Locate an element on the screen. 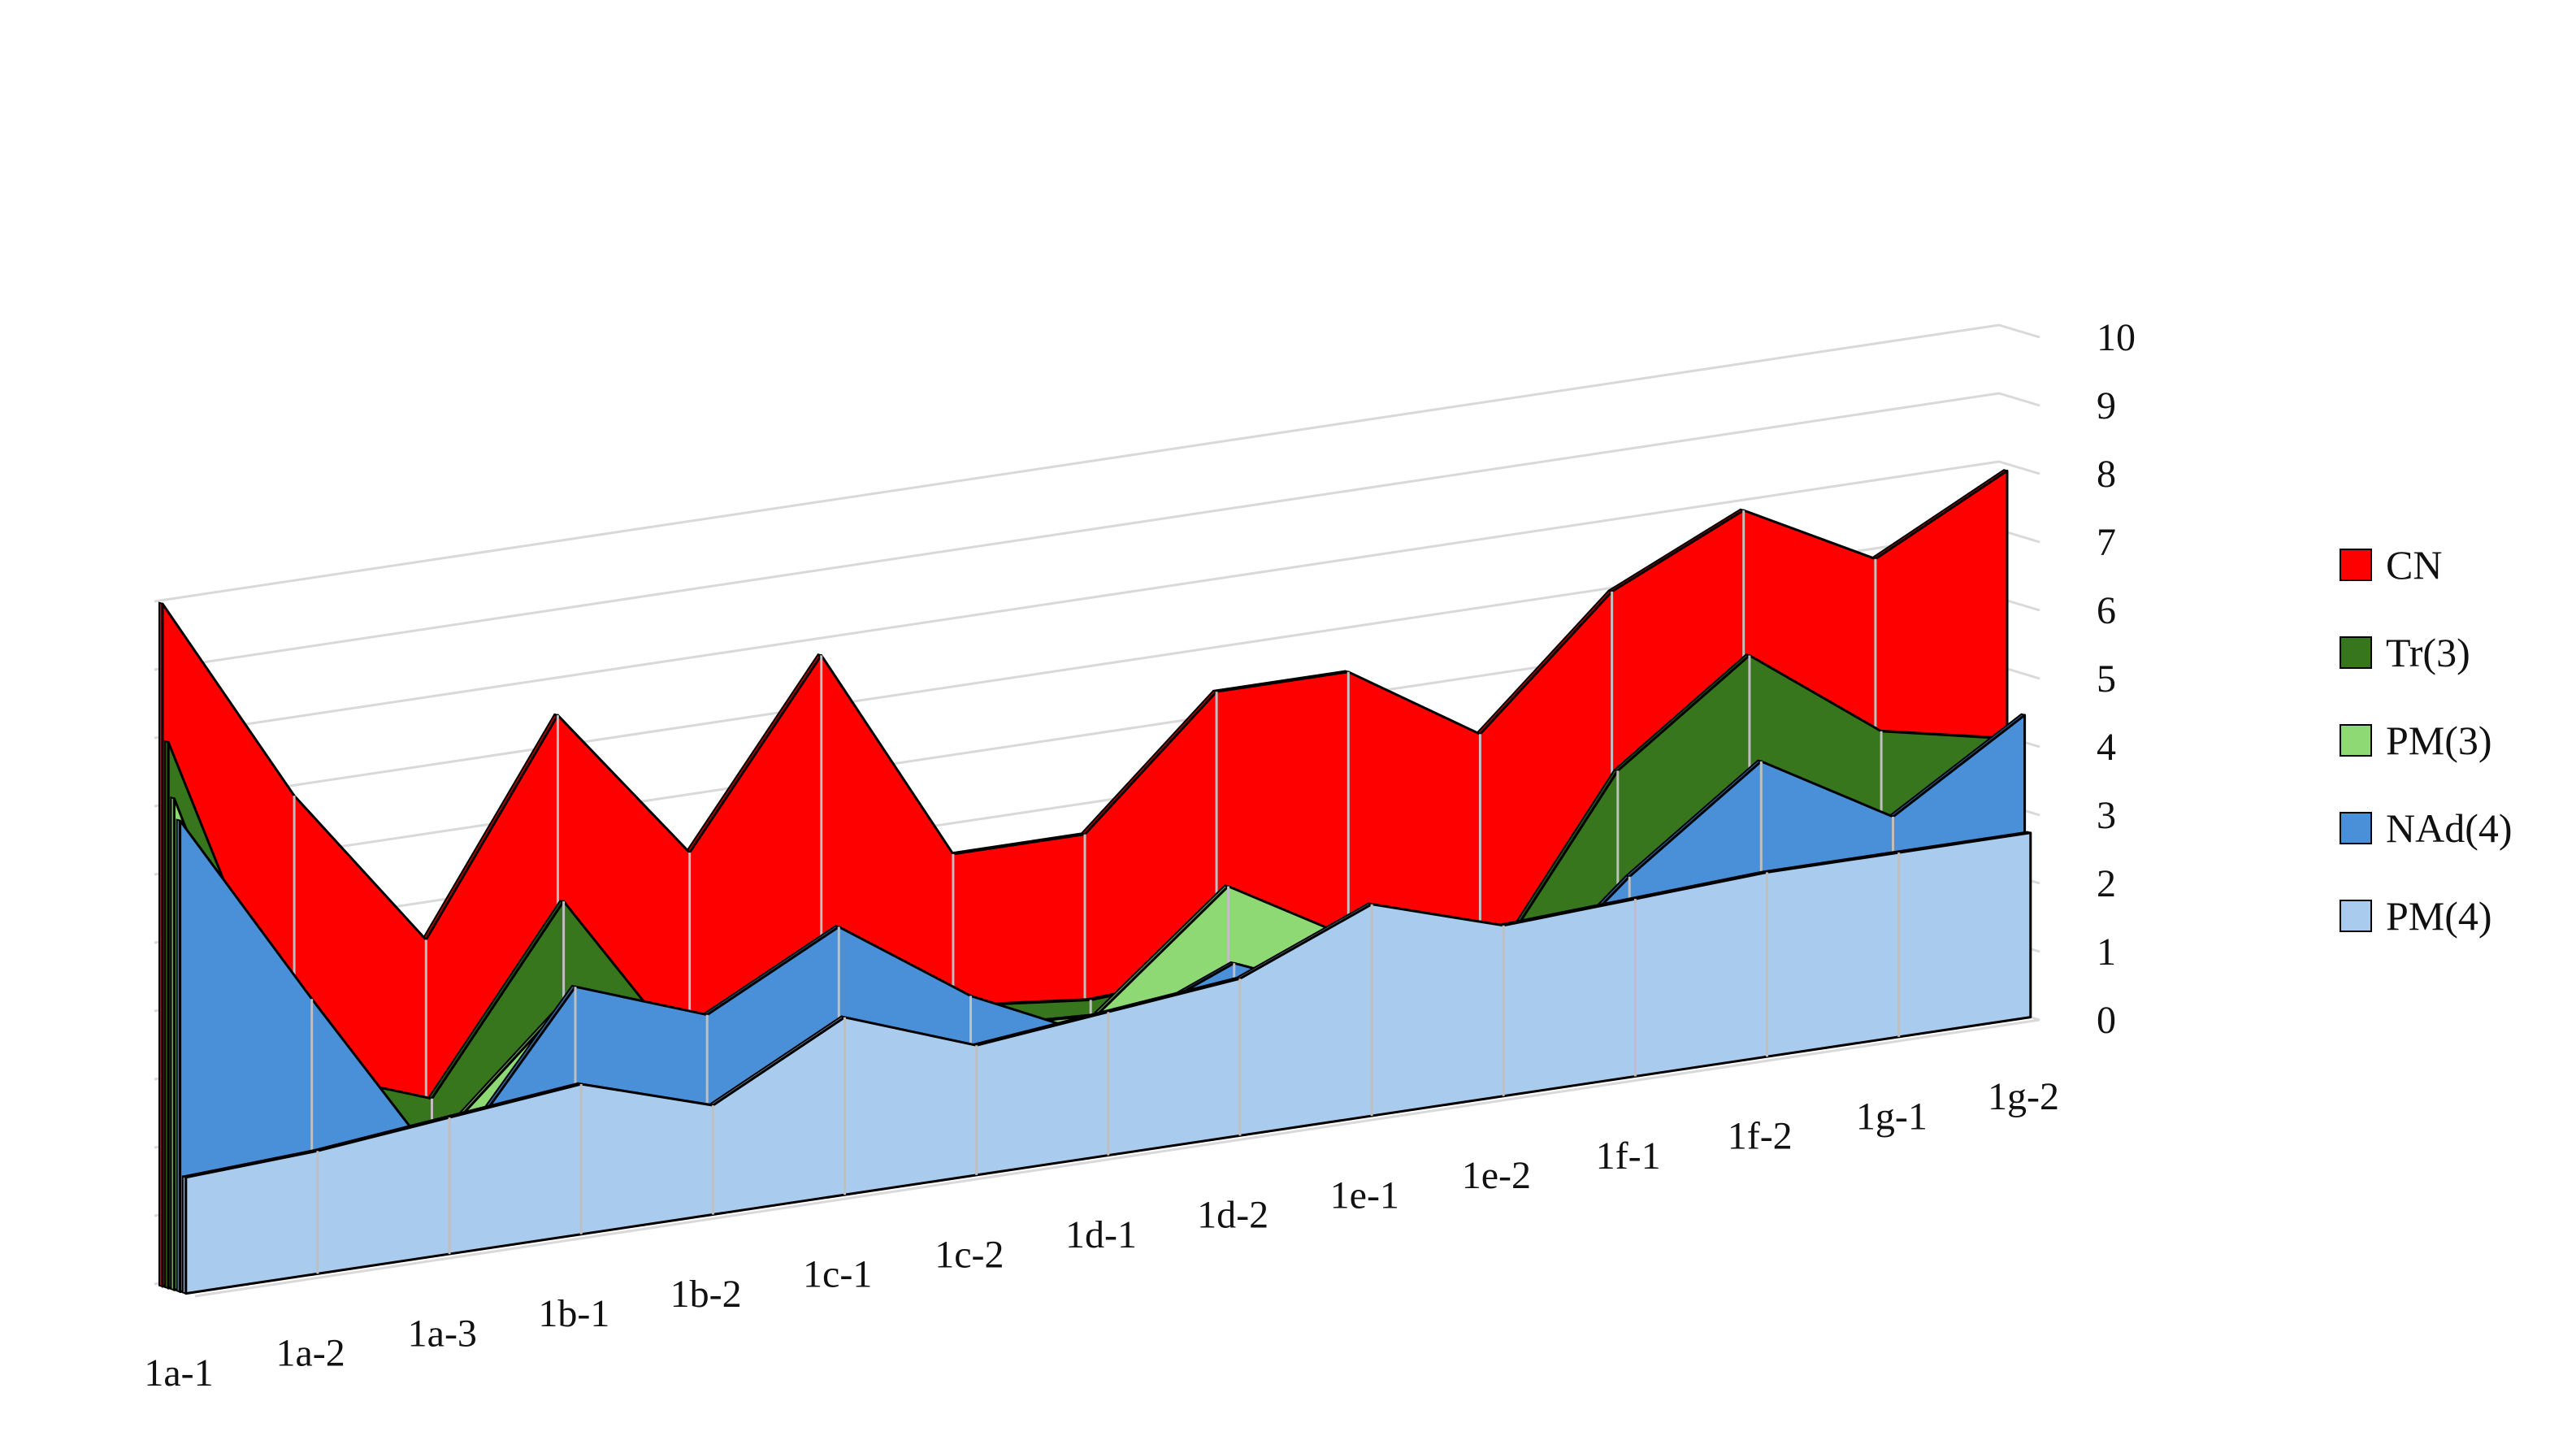 Image resolution: width=2576 pixels, height=1436 pixels. legend: CN Tr(3) PM(3) NAd(4) PM(4) is located at coordinates (2426, 740).